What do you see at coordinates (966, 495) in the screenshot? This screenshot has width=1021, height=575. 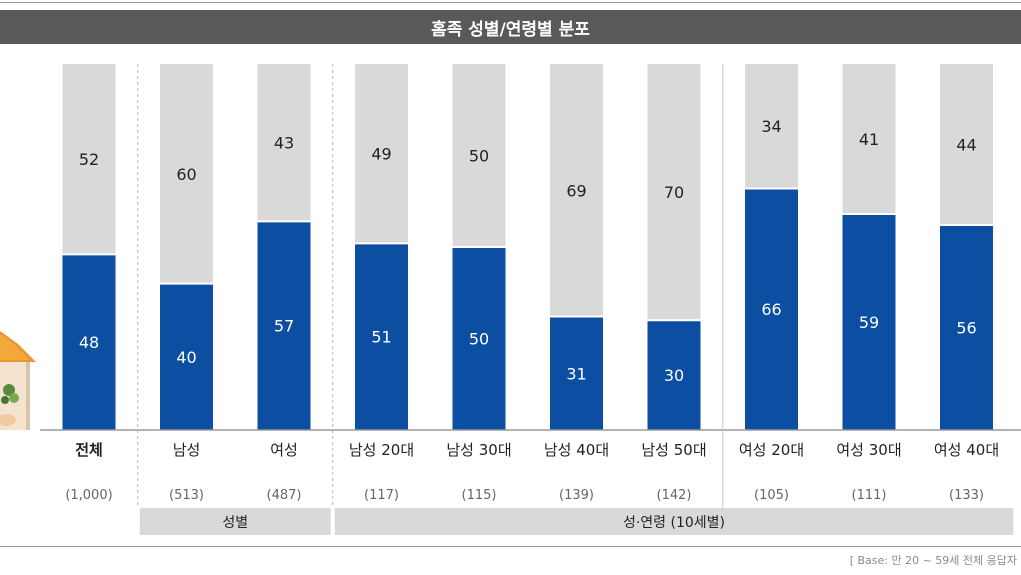 I see `base-count-label-9: (133)` at bounding box center [966, 495].